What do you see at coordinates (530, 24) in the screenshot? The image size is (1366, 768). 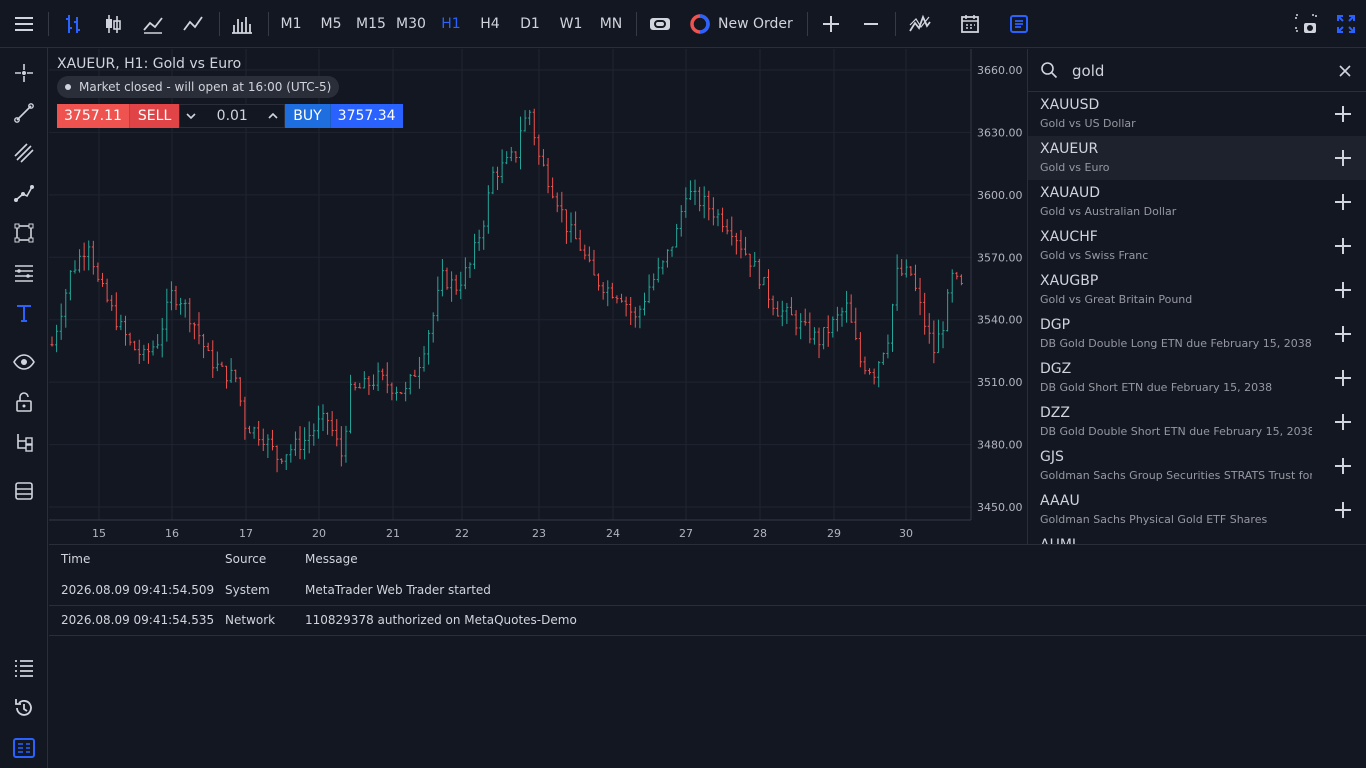 I see `timeframe-d1: D1` at bounding box center [530, 24].